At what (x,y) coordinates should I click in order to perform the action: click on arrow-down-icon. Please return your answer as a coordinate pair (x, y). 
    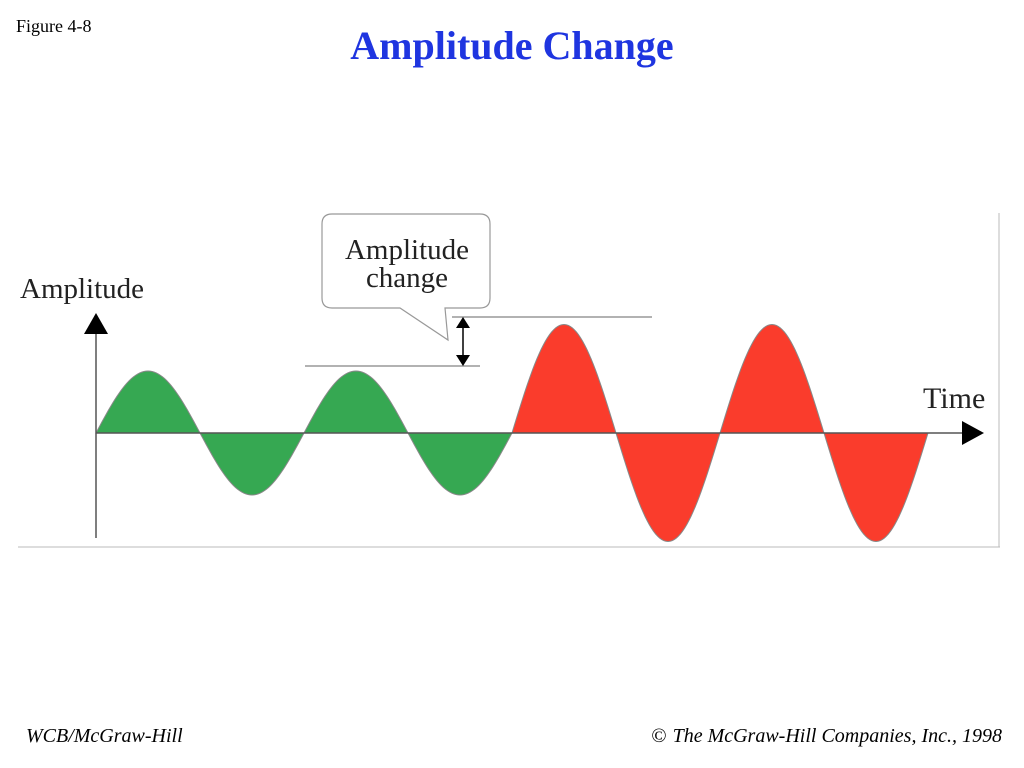
    Looking at the image, I should click on (463, 360).